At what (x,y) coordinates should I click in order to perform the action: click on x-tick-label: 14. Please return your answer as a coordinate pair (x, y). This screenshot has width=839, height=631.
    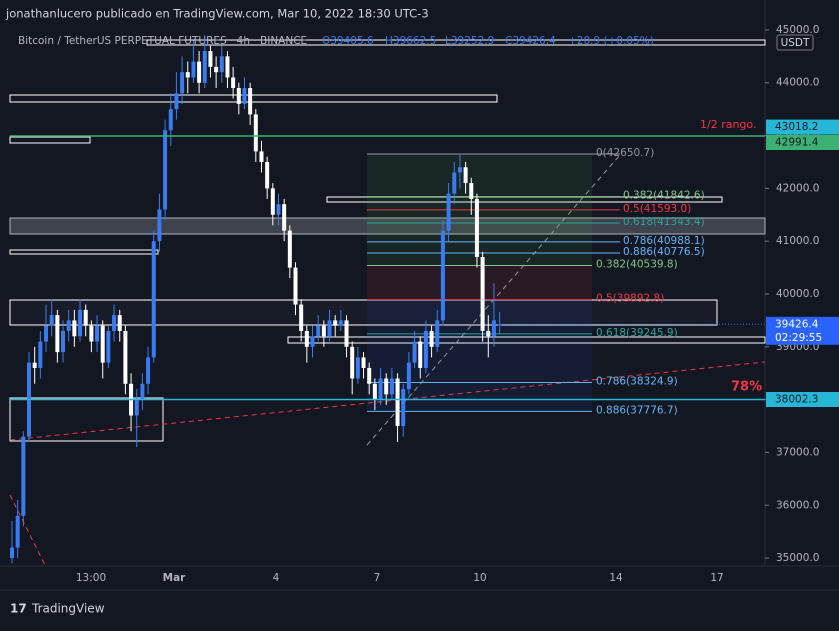
    Looking at the image, I should click on (616, 578).